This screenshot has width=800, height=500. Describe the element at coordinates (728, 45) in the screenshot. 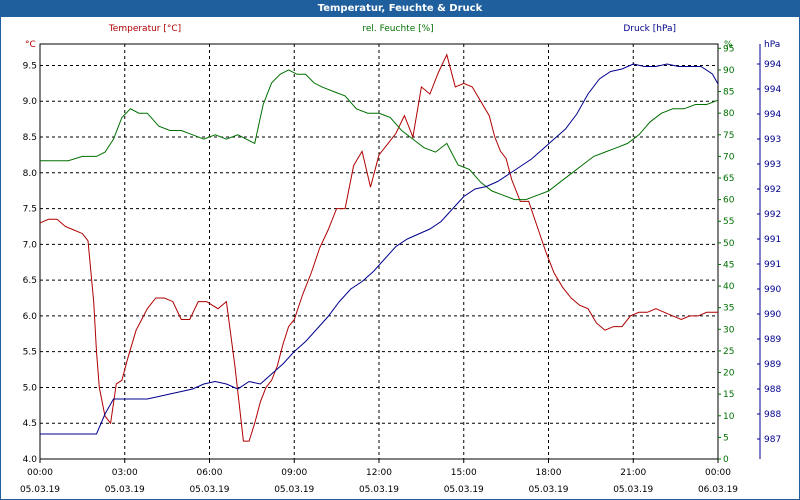

I see `humidity-unit: %` at that location.